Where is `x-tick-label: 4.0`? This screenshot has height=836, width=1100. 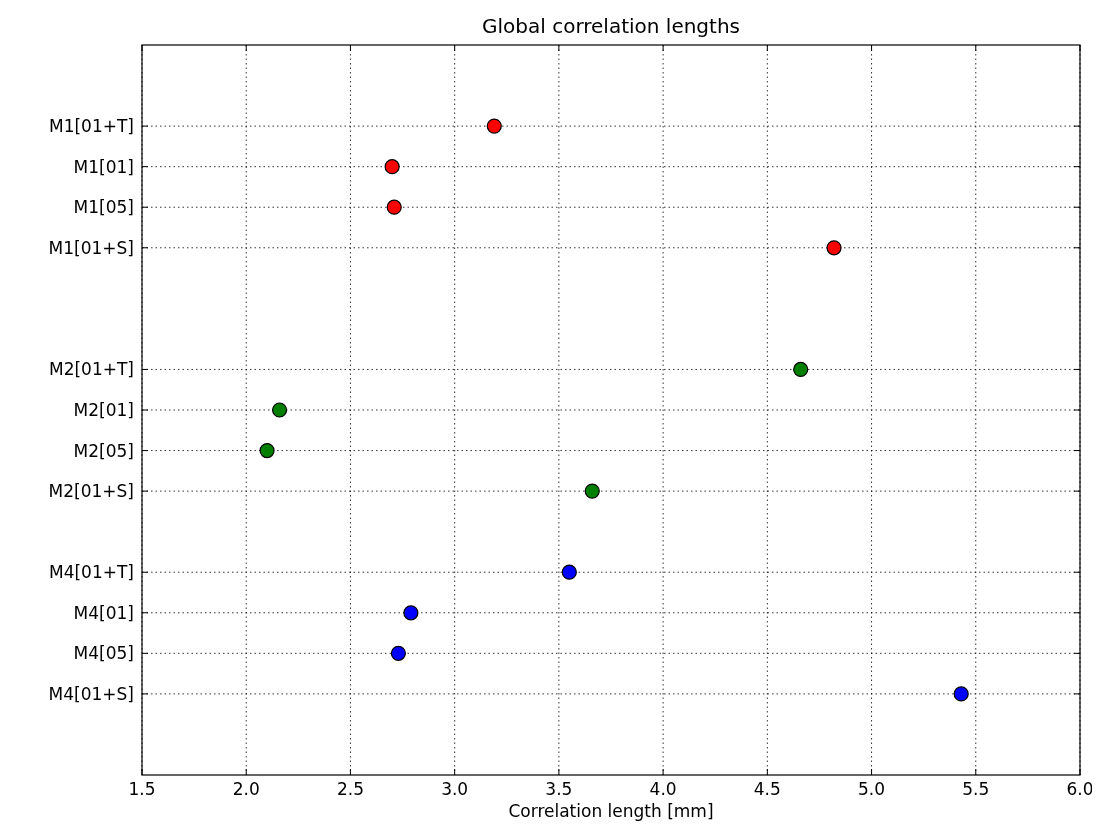 x-tick-label: 4.0 is located at coordinates (663, 789).